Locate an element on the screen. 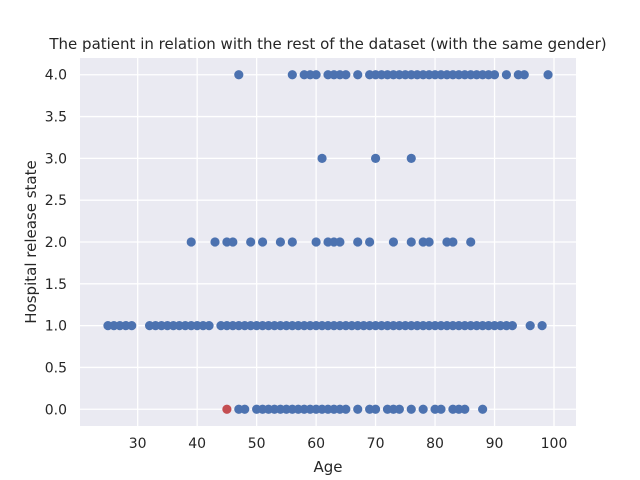  y-tick-label: 4.0 is located at coordinates (56, 76).